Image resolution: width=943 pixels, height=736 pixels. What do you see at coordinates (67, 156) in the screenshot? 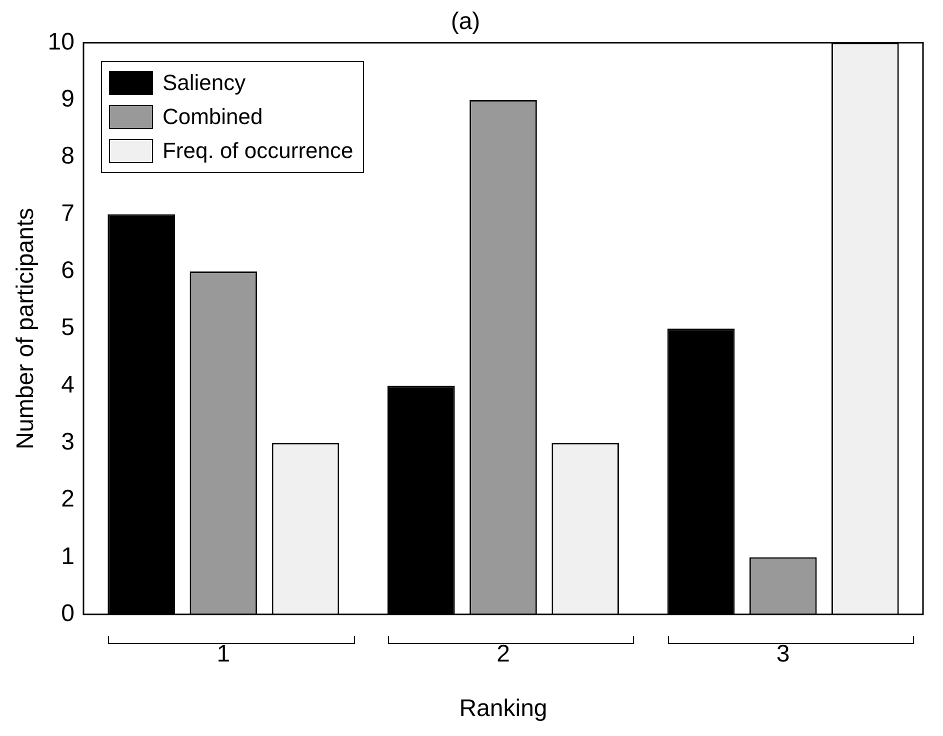
I see `y-tick-label: 8` at bounding box center [67, 156].